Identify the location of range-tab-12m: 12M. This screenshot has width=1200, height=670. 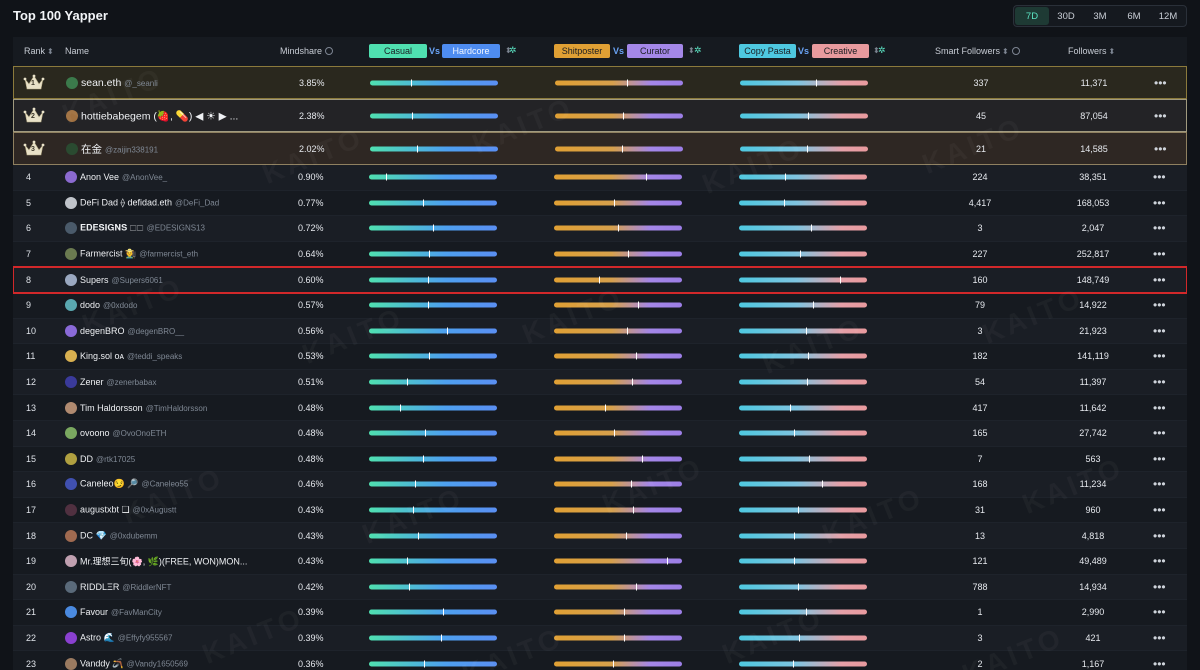
(1168, 16).